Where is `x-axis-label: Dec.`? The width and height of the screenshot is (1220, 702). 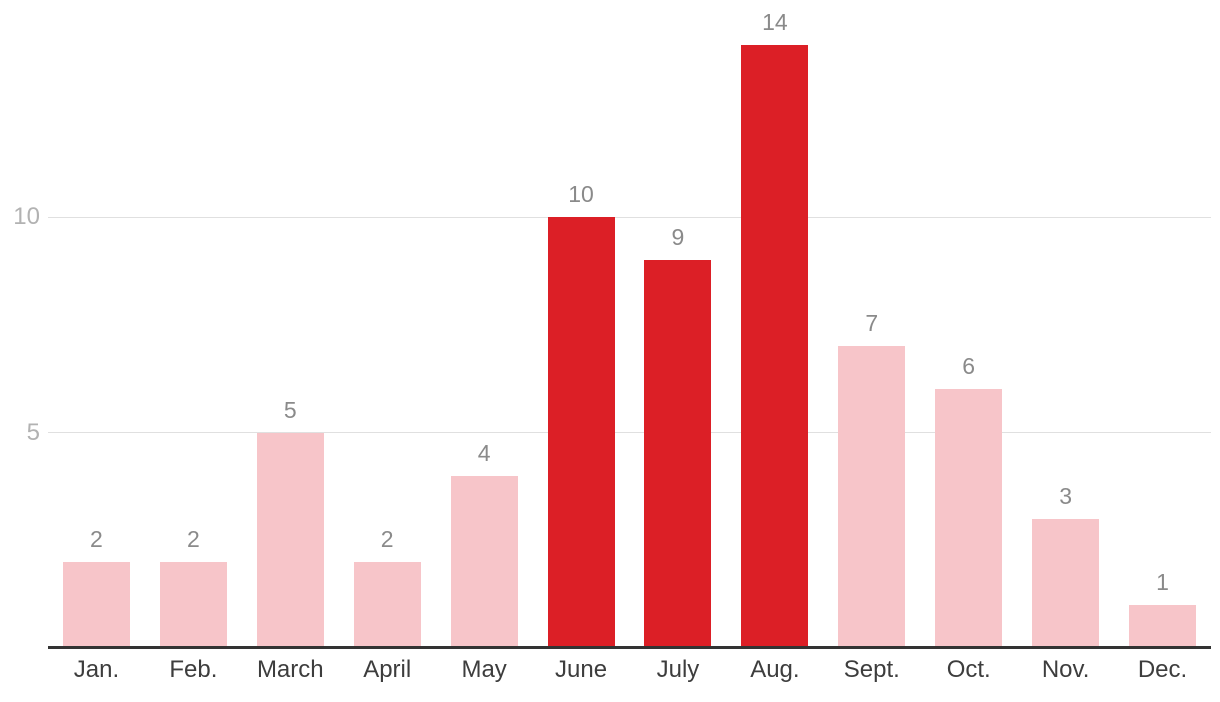 x-axis-label: Dec. is located at coordinates (1162, 669).